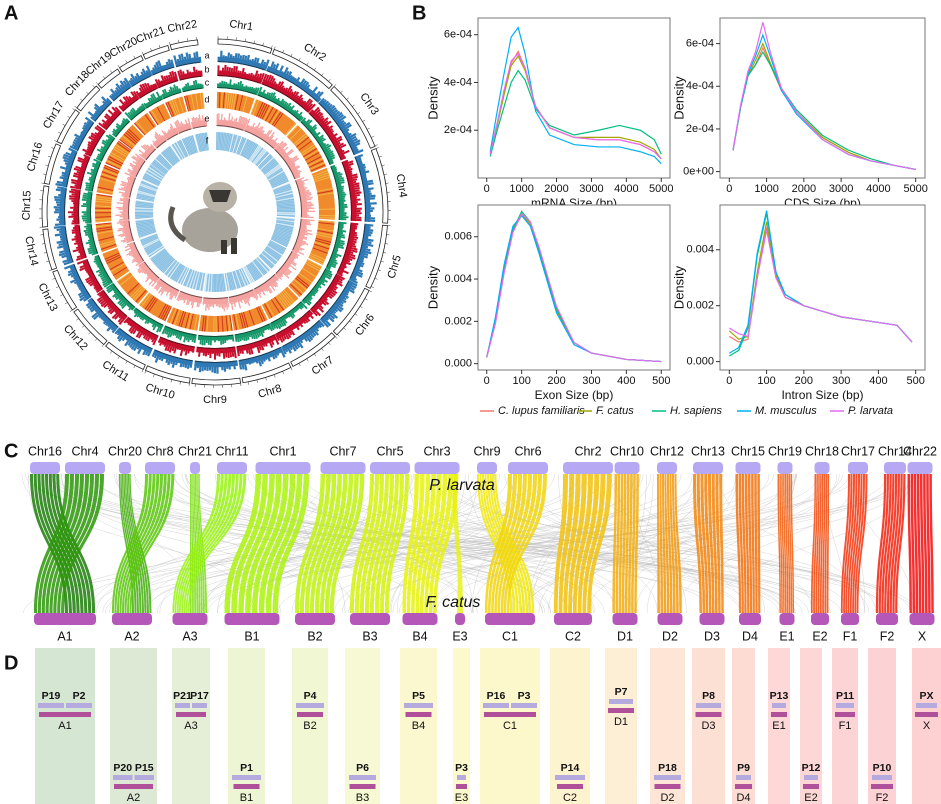 The width and height of the screenshot is (941, 804). What do you see at coordinates (915, 189) in the screenshot?
I see `x-tick-label: 5000` at bounding box center [915, 189].